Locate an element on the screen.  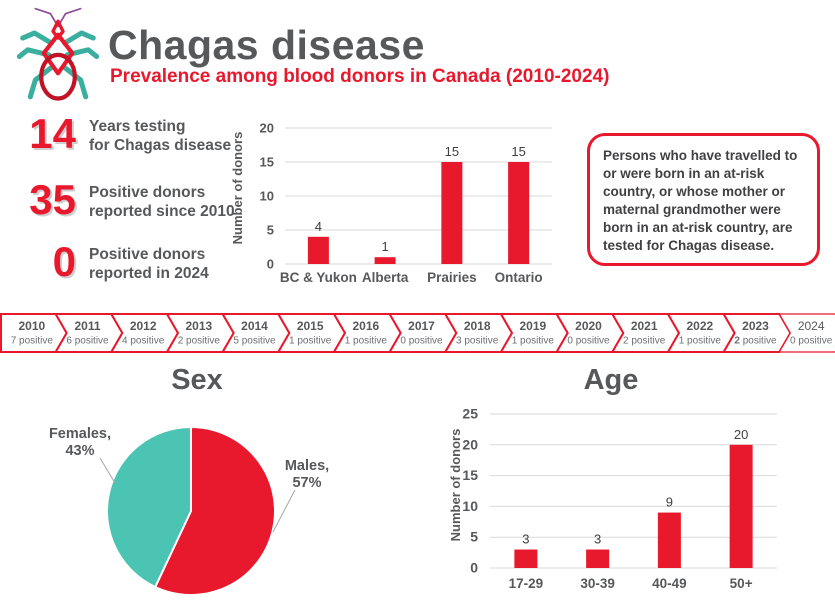
timeline-segment-2014: 2014 5 positive is located at coordinates (255, 333).